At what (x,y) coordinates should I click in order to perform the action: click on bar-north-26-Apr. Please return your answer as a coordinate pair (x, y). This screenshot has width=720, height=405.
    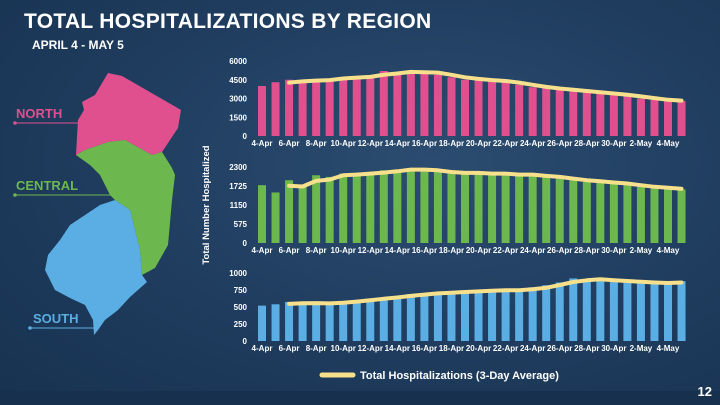
    Looking at the image, I should click on (559, 112).